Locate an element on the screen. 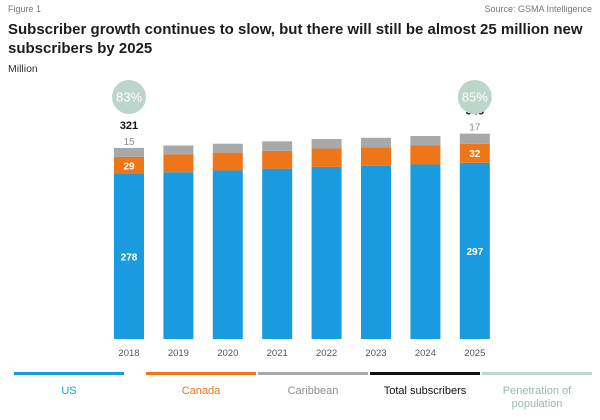  bar-segment-caribbean-2021 is located at coordinates (277, 146).